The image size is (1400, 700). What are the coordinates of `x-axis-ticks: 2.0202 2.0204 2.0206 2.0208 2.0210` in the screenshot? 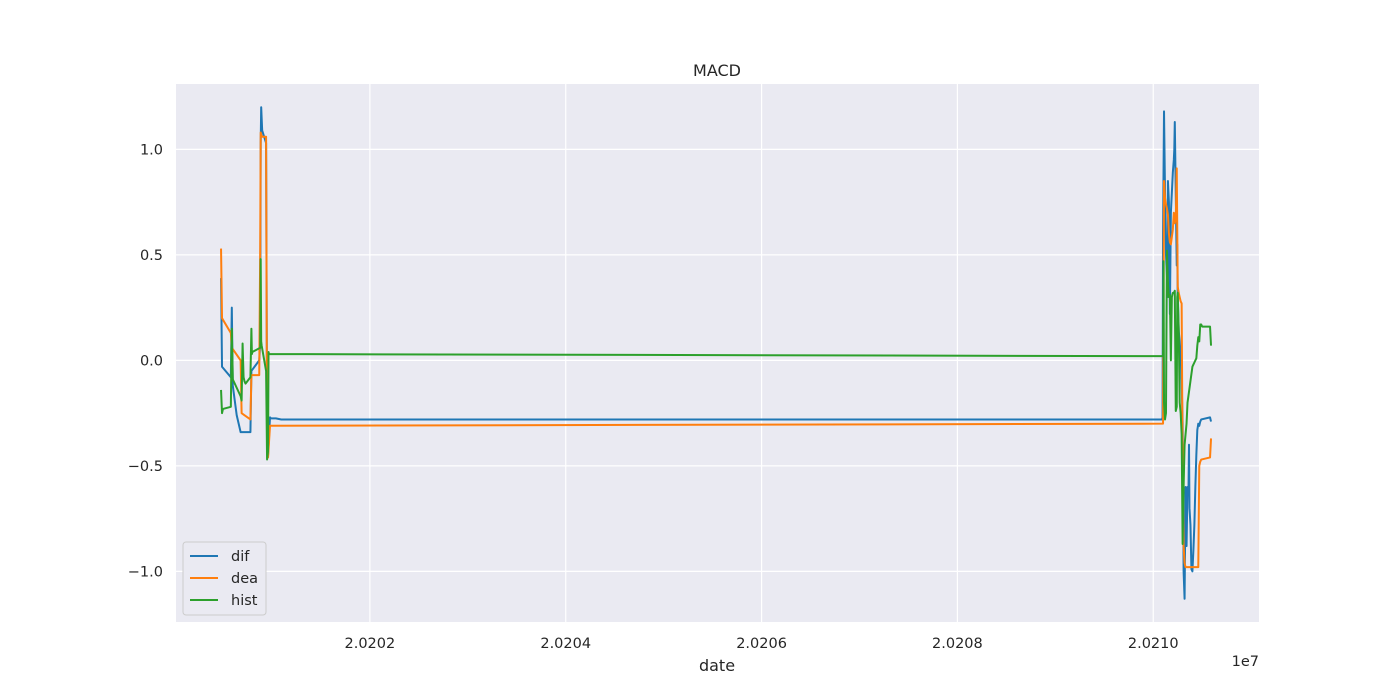 It's located at (762, 644).